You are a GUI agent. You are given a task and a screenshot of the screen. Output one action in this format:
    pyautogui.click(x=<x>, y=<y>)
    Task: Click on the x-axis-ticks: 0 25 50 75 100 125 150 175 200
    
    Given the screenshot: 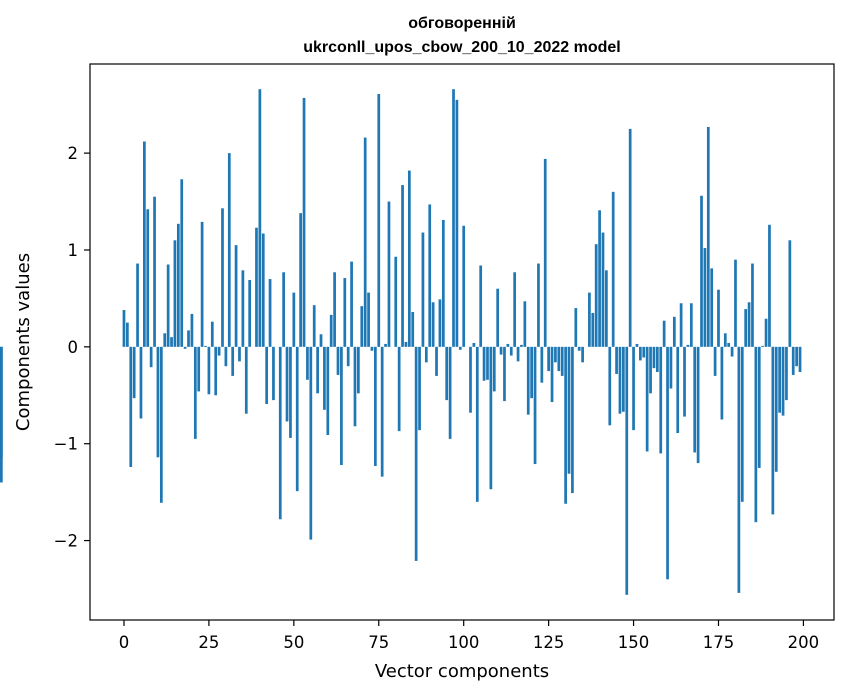 What is the action you would take?
    pyautogui.click(x=469, y=636)
    